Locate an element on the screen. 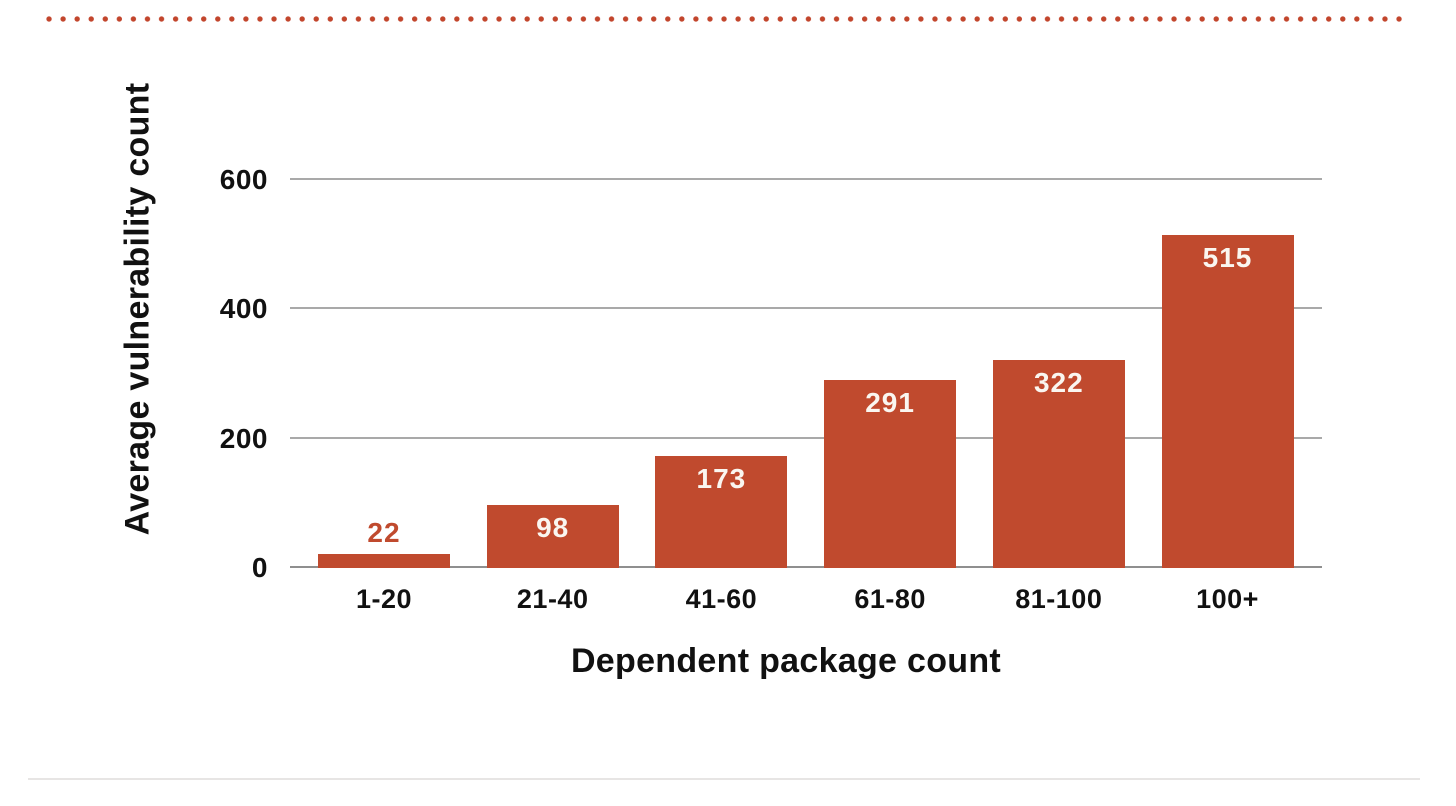 The height and width of the screenshot is (806, 1456). x-tick-label: 61-80 is located at coordinates (890, 599).